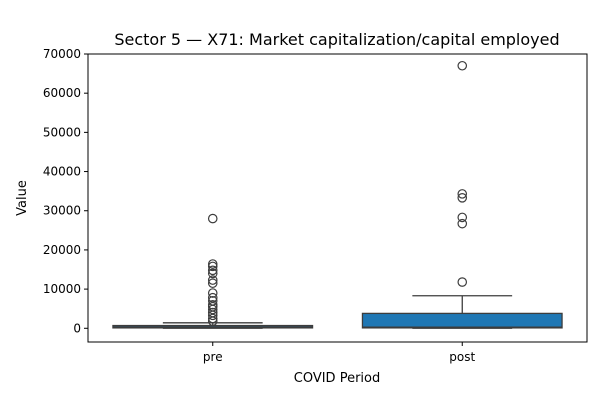 This screenshot has height=400, width=600. What do you see at coordinates (62, 211) in the screenshot?
I see `y-tick-label-3: 30000` at bounding box center [62, 211].